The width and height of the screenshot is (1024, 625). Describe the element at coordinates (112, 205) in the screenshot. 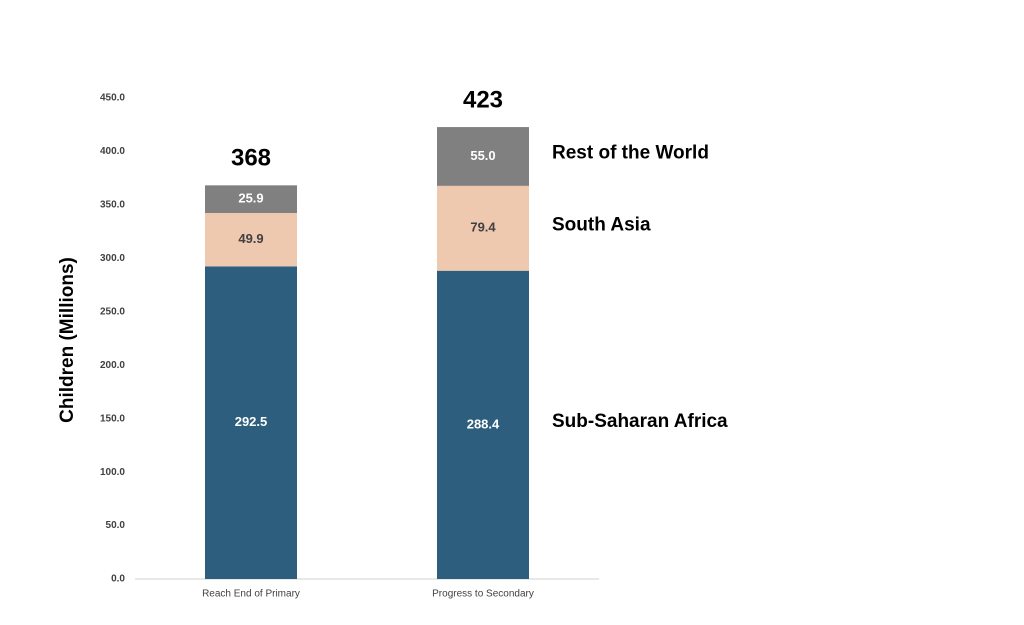

I see `y-tick-label: 350.0` at that location.